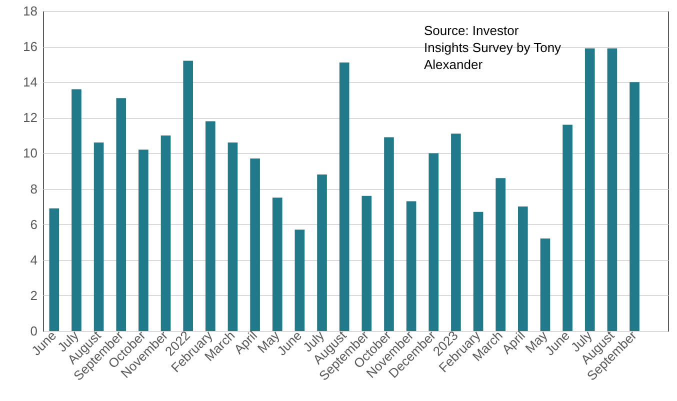  I want to click on y-tick-label: 14, so click(30, 82).